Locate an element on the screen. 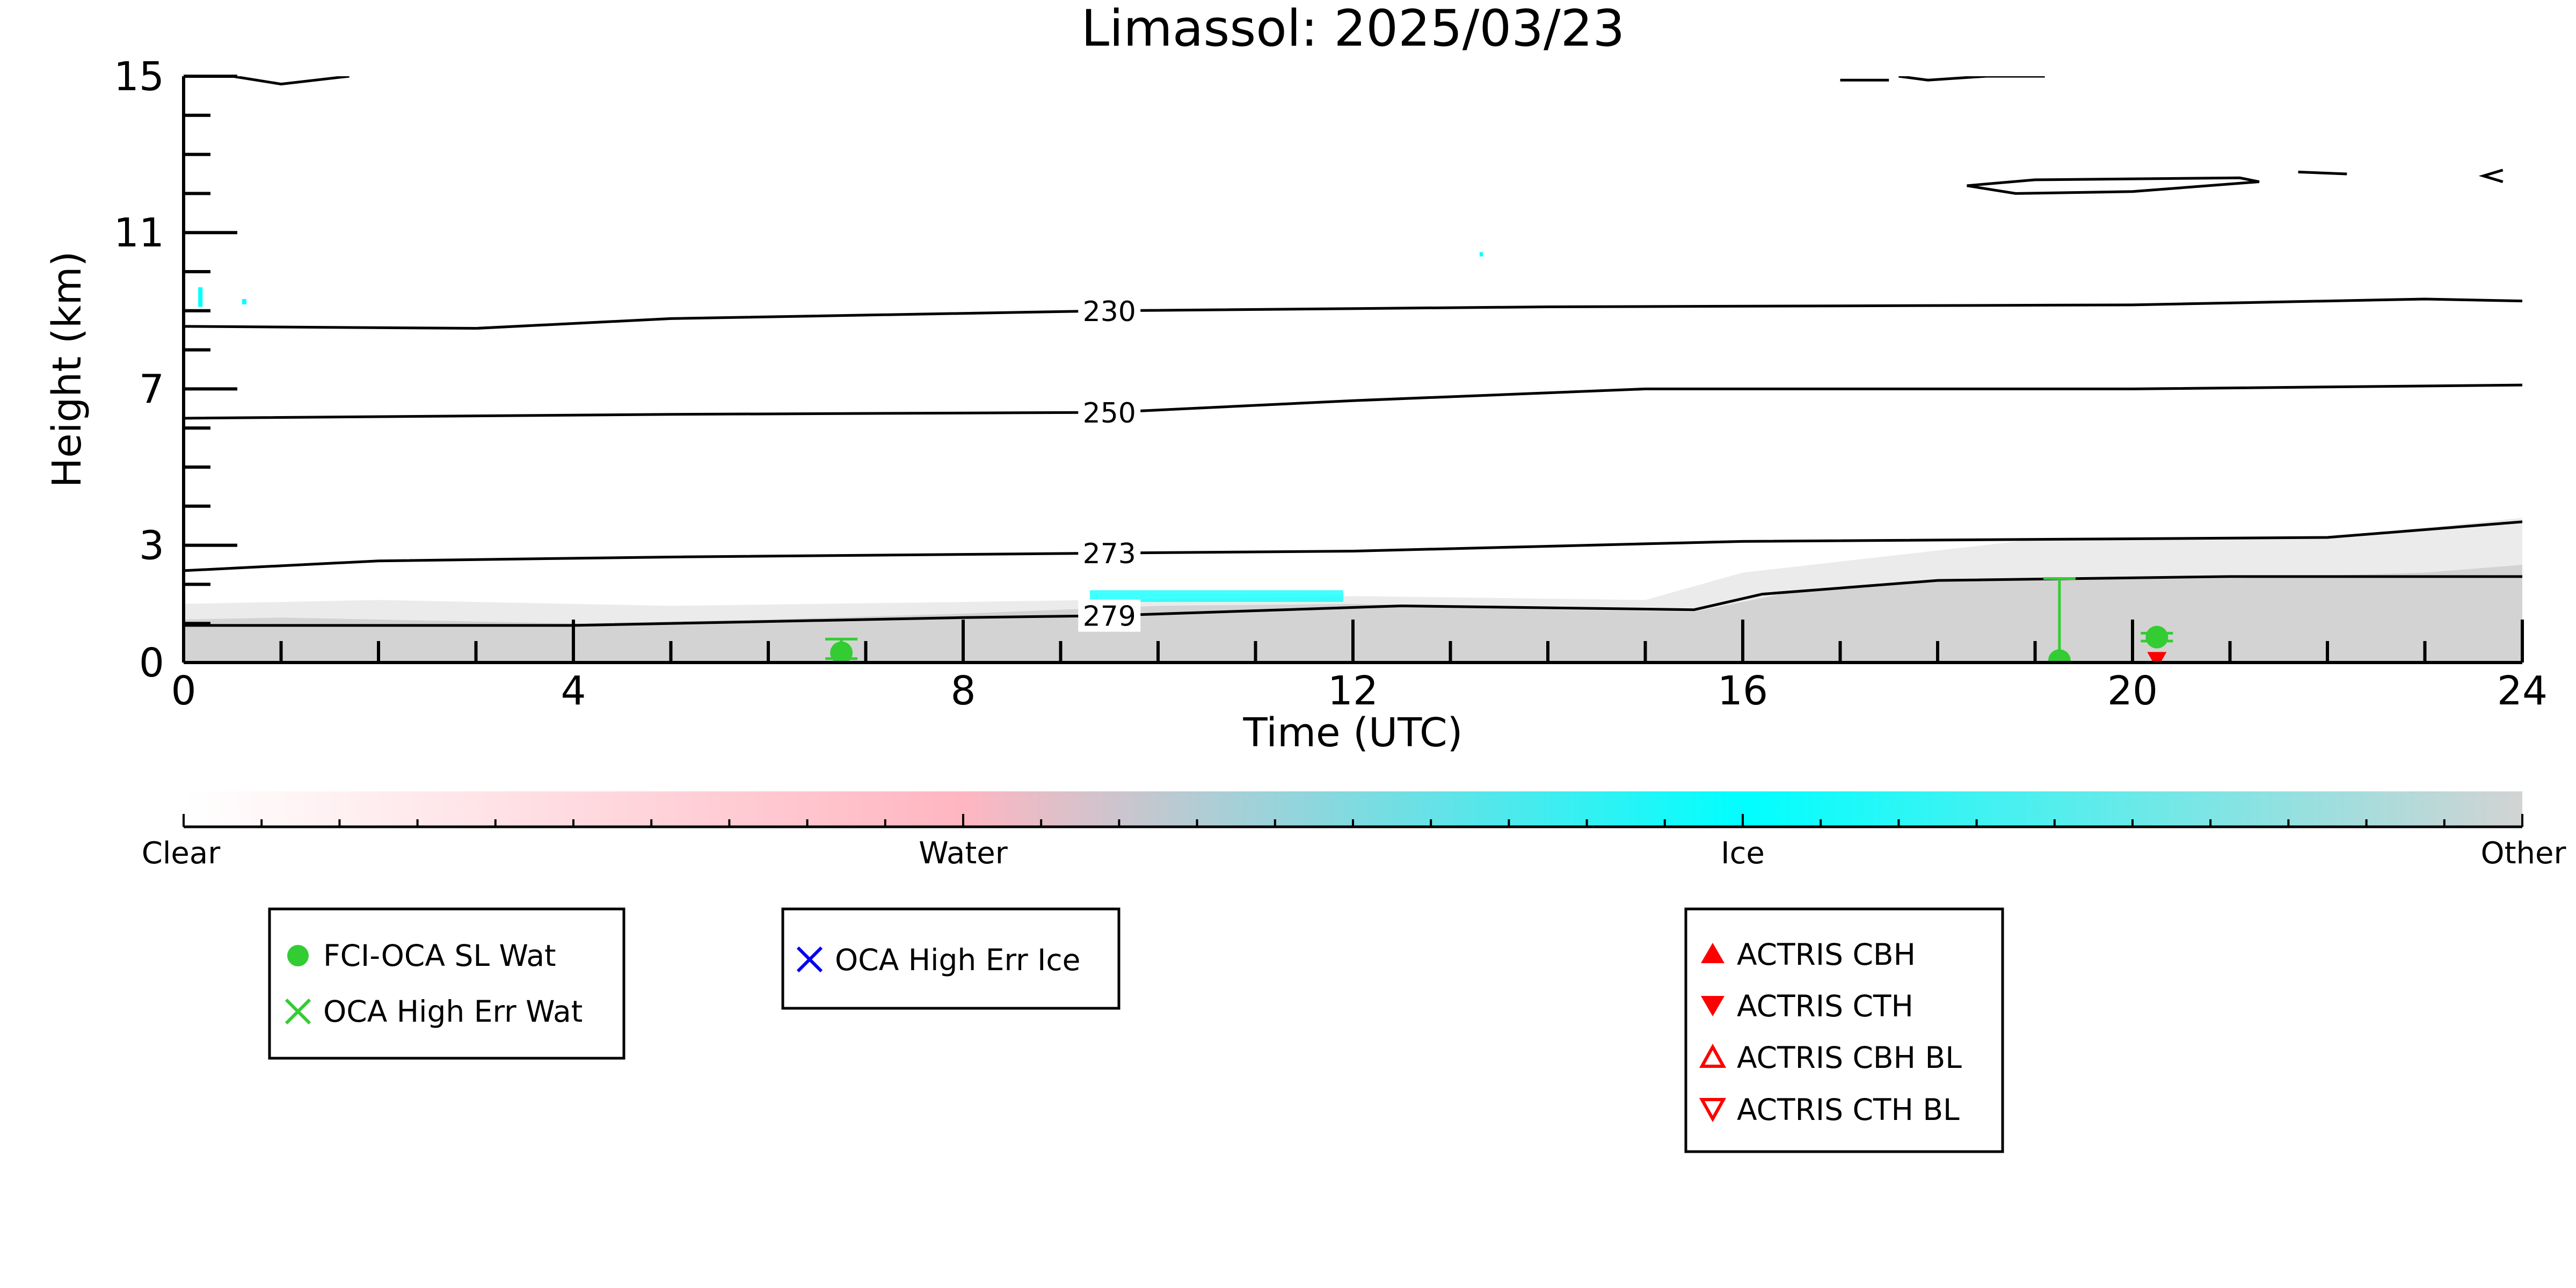 This screenshot has height=1288, width=2576. legend-label: OCA High Err Wat is located at coordinates (453, 1011).